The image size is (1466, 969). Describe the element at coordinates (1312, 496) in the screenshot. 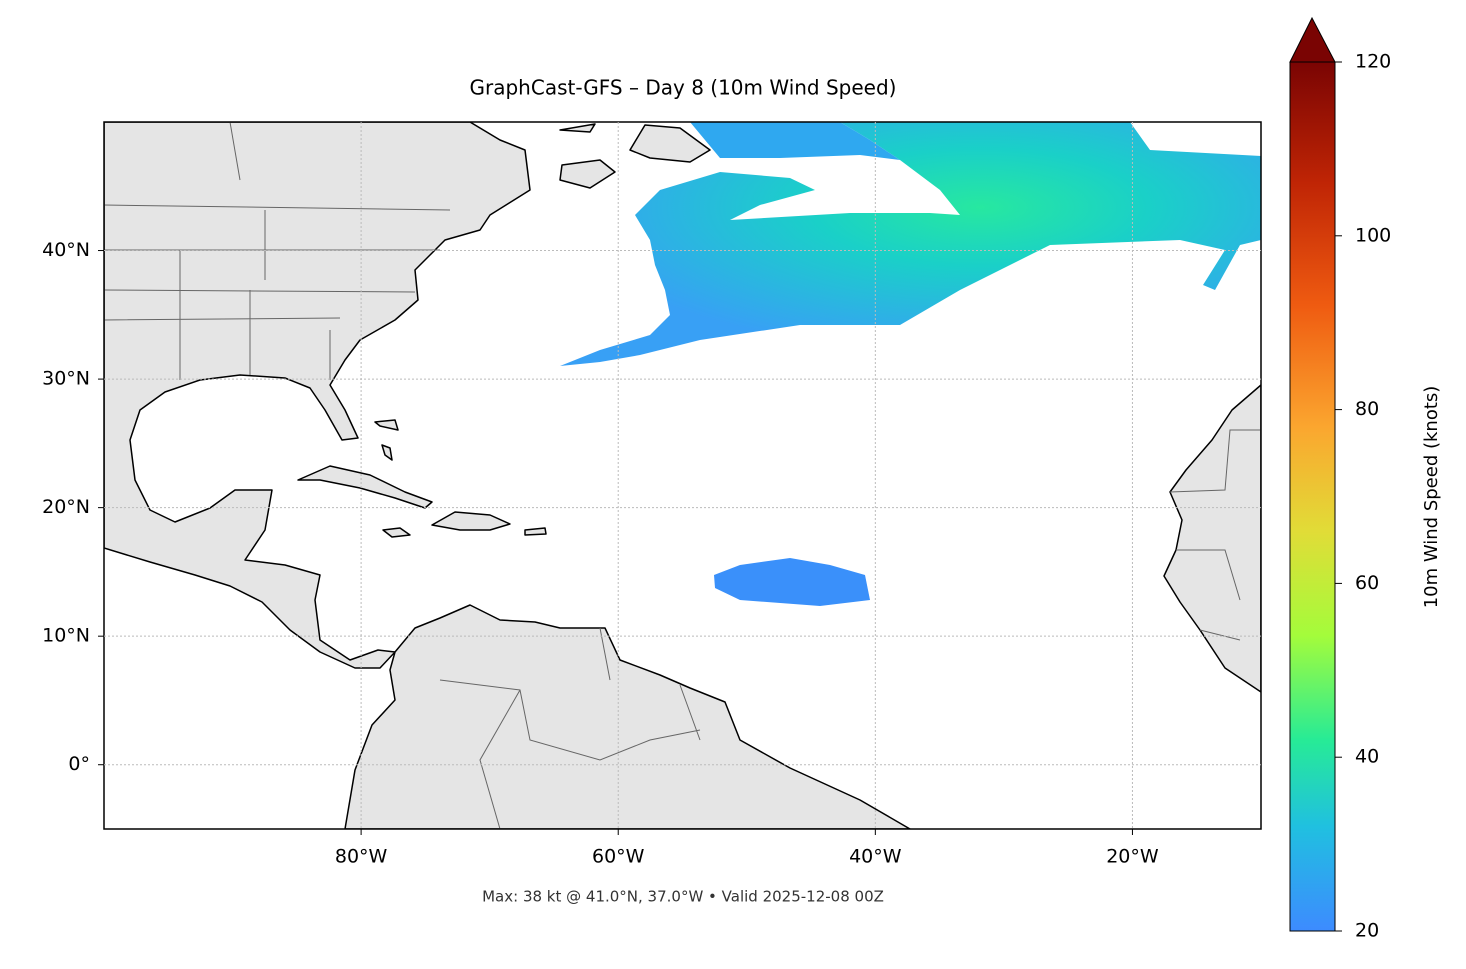

I see `colorbar-bar` at that location.